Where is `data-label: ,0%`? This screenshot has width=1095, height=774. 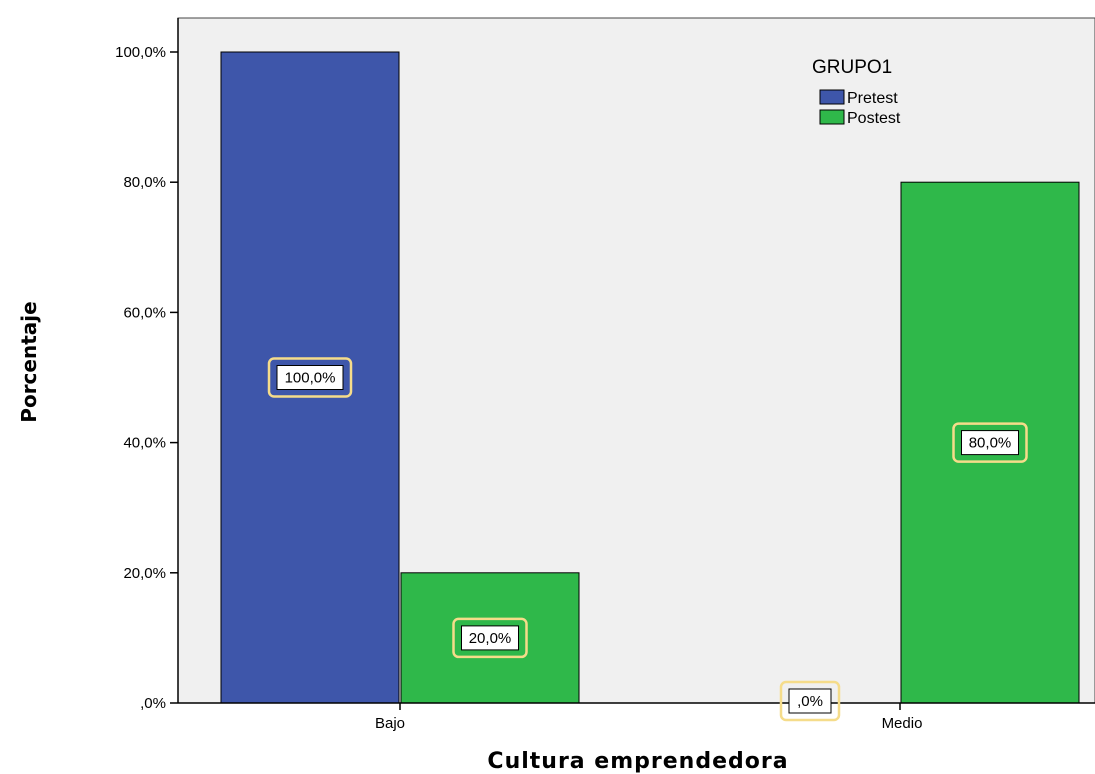 data-label: ,0% is located at coordinates (810, 701).